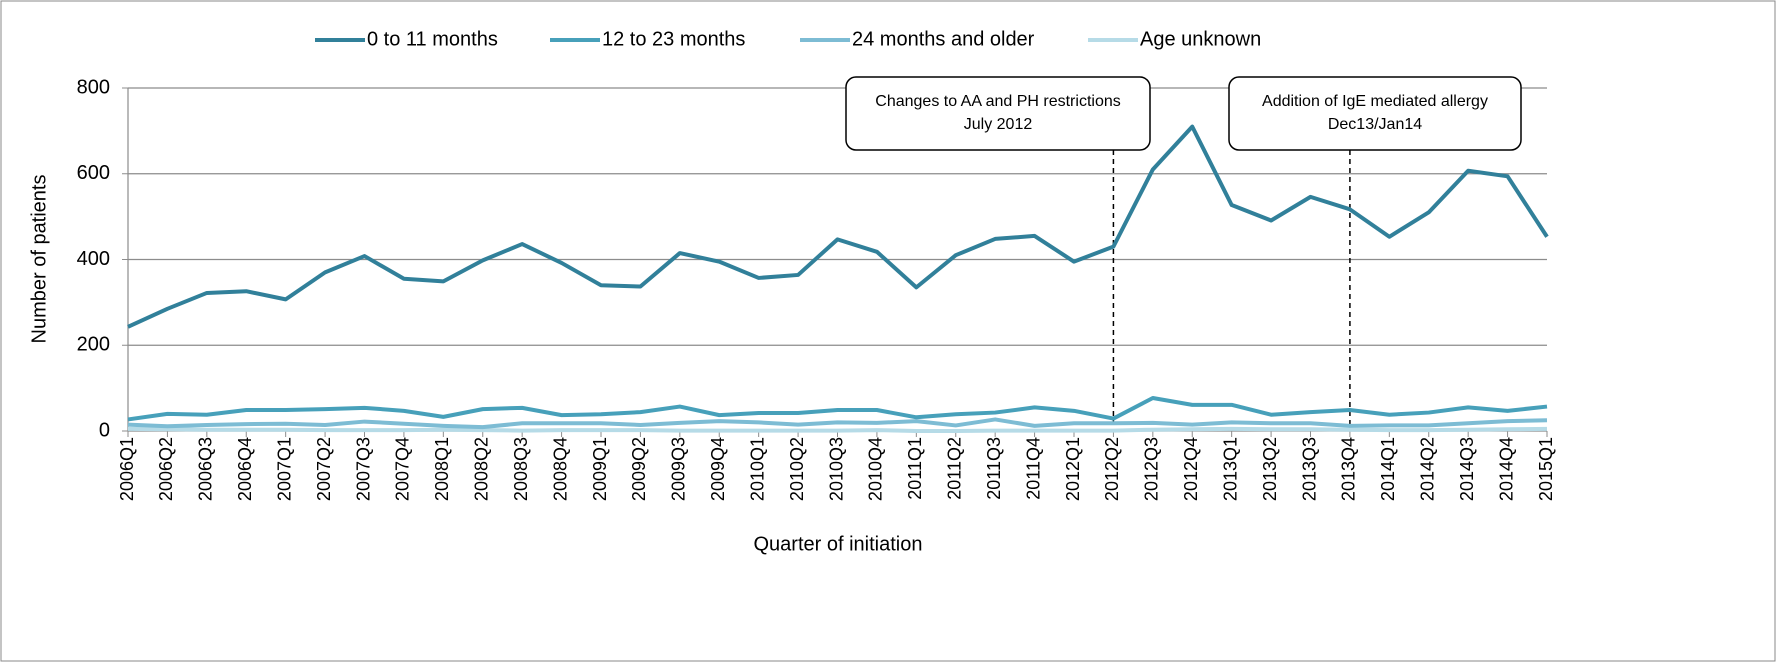 This screenshot has height=662, width=1776. What do you see at coordinates (1375, 101) in the screenshot?
I see `annotation-text: Addition of IgE mediated allergy` at bounding box center [1375, 101].